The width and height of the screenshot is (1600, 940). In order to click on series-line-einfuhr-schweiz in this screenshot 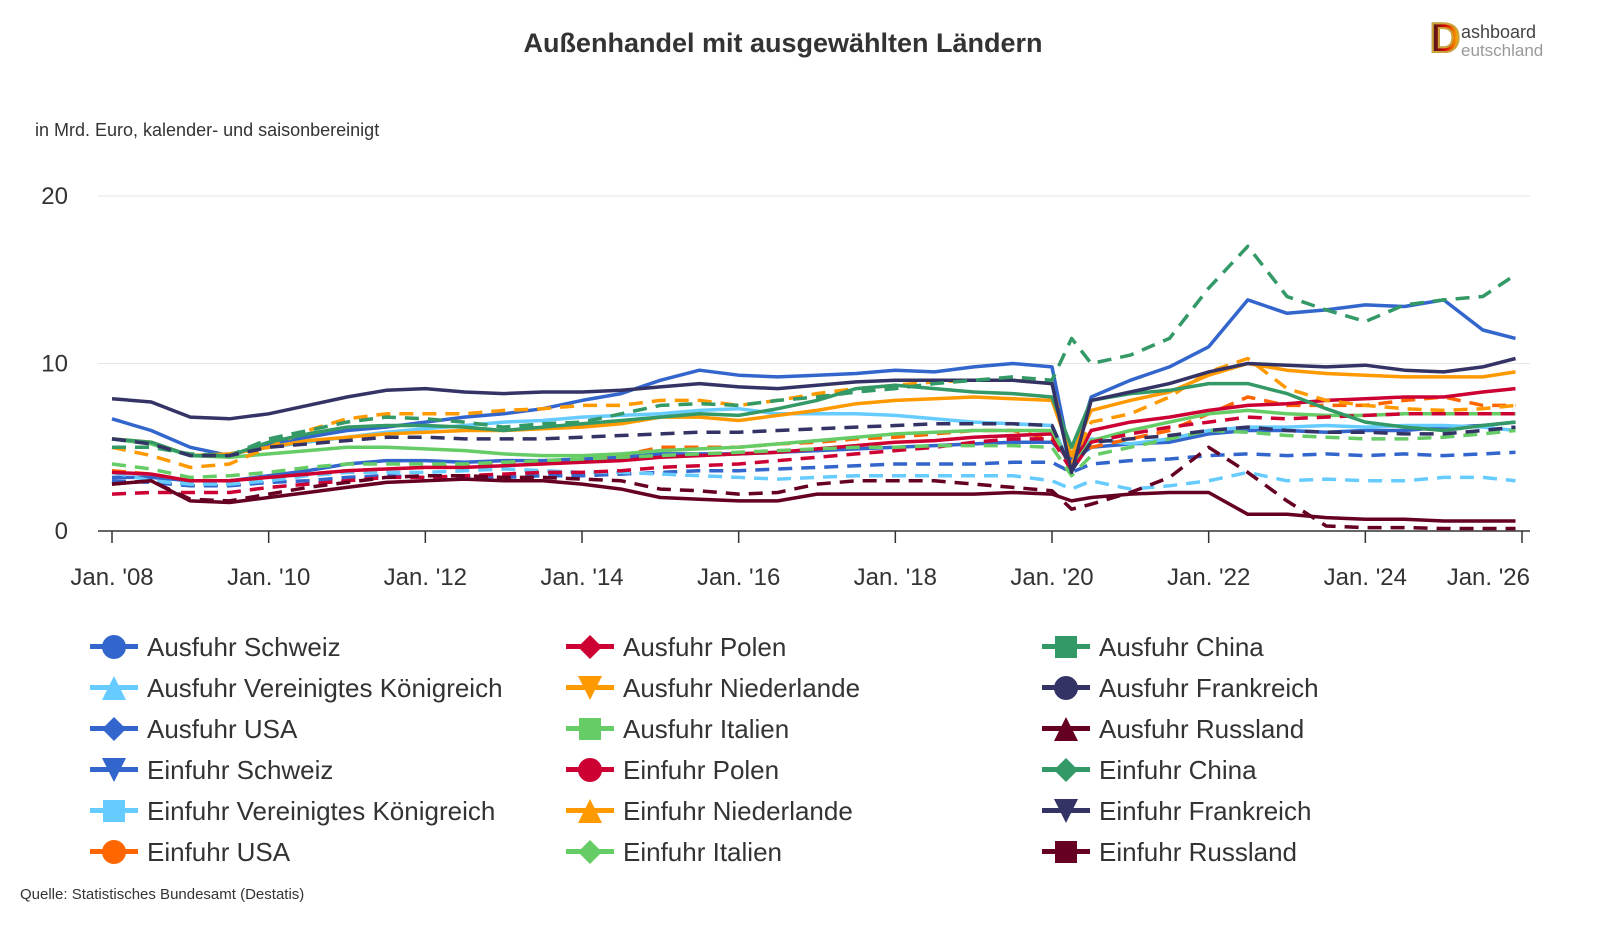, I will do `click(813, 469)`.